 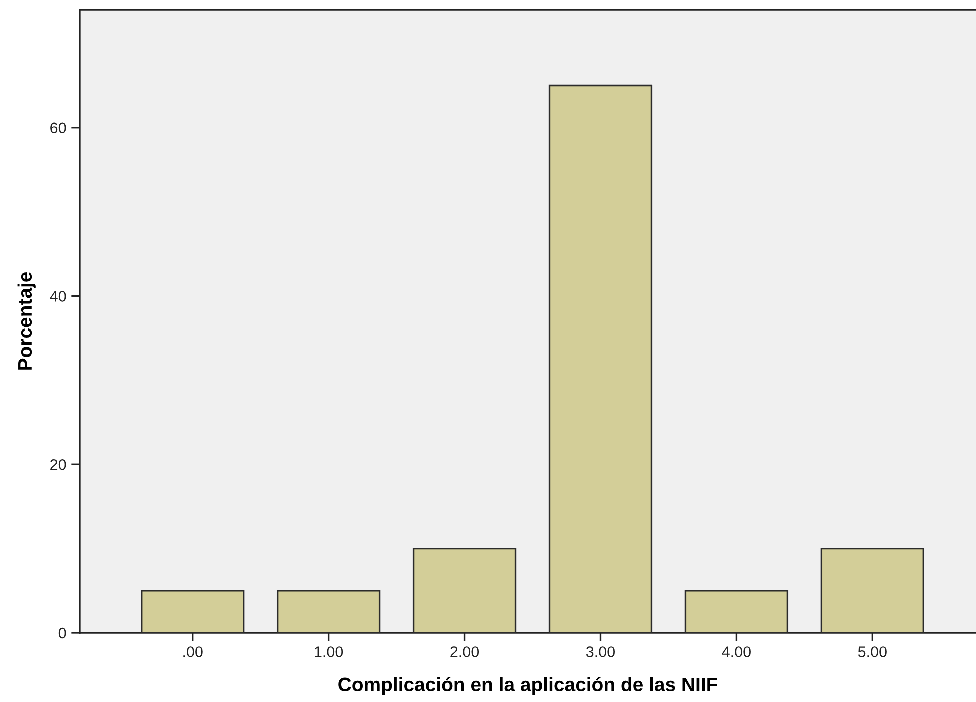 I want to click on x-tick-label: 4.00, so click(x=736, y=652).